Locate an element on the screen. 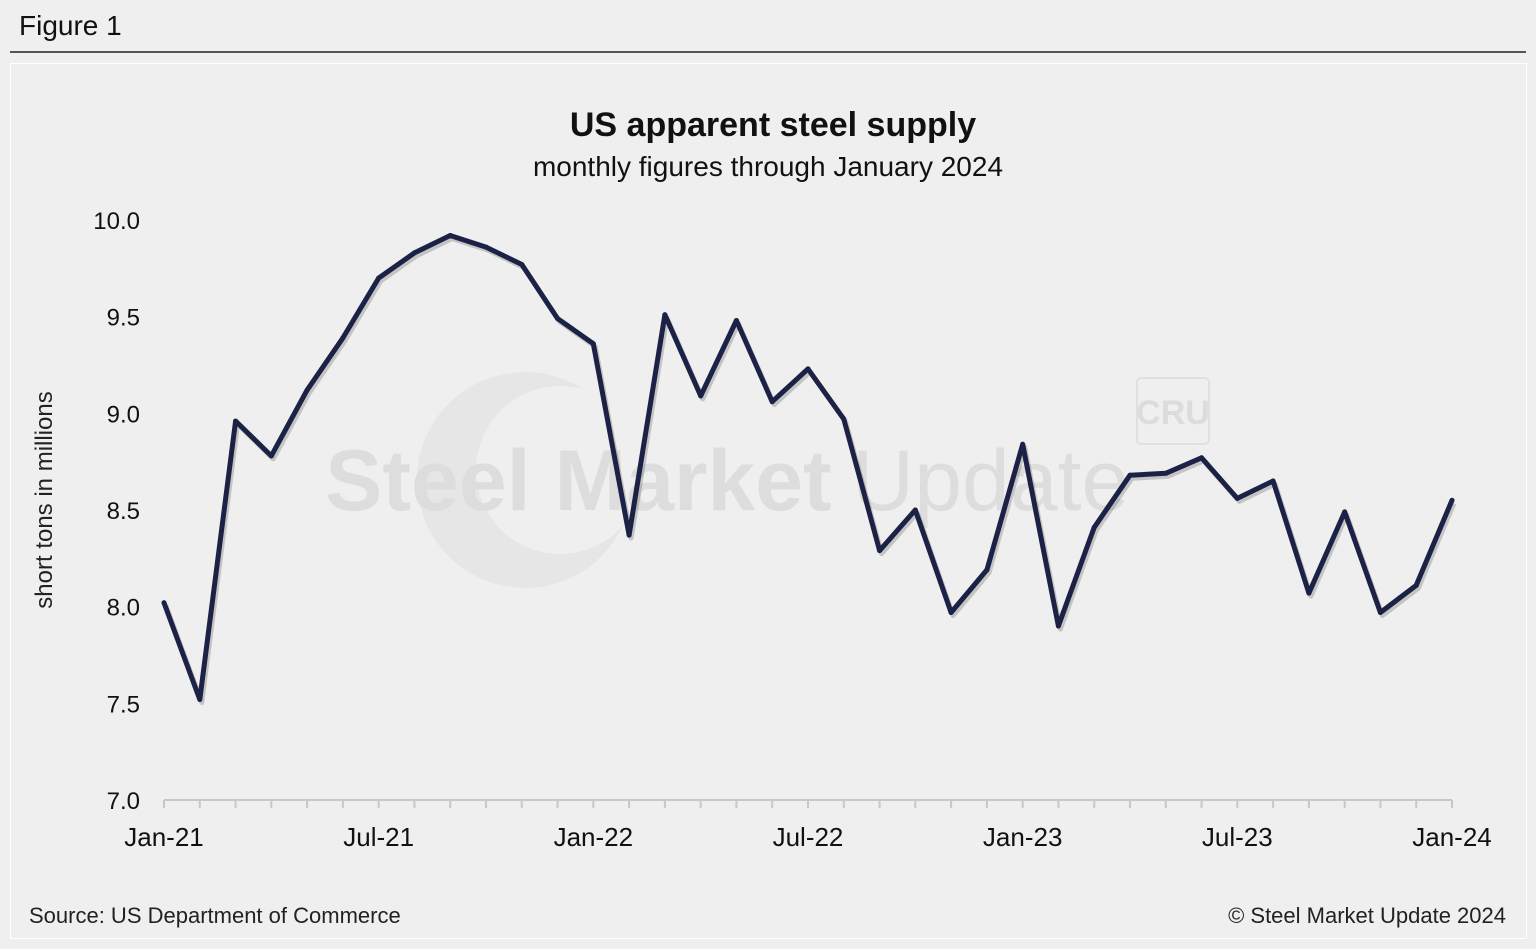 The image size is (1536, 949). source-note: Source: US Department of Commerce is located at coordinates (215, 915).